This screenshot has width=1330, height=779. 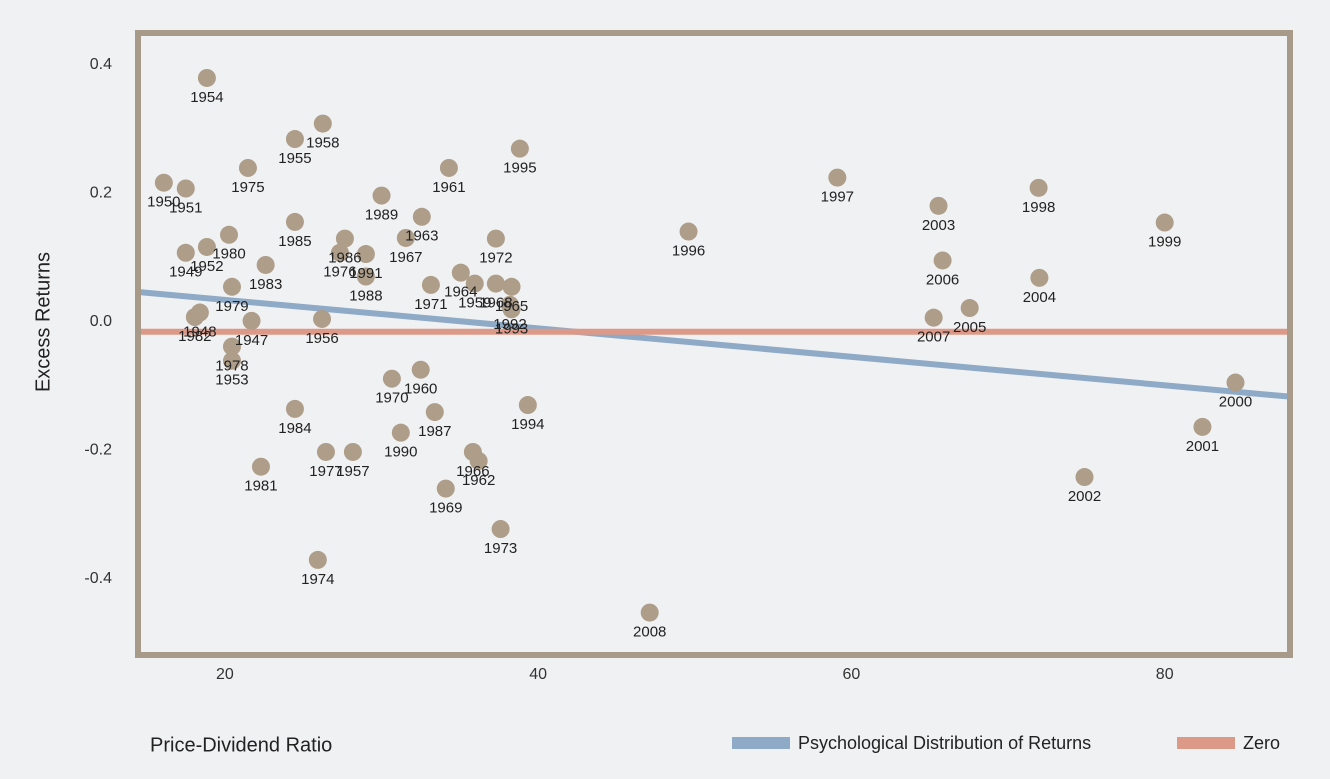 What do you see at coordinates (495, 303) in the screenshot?
I see `point-label: 1968` at bounding box center [495, 303].